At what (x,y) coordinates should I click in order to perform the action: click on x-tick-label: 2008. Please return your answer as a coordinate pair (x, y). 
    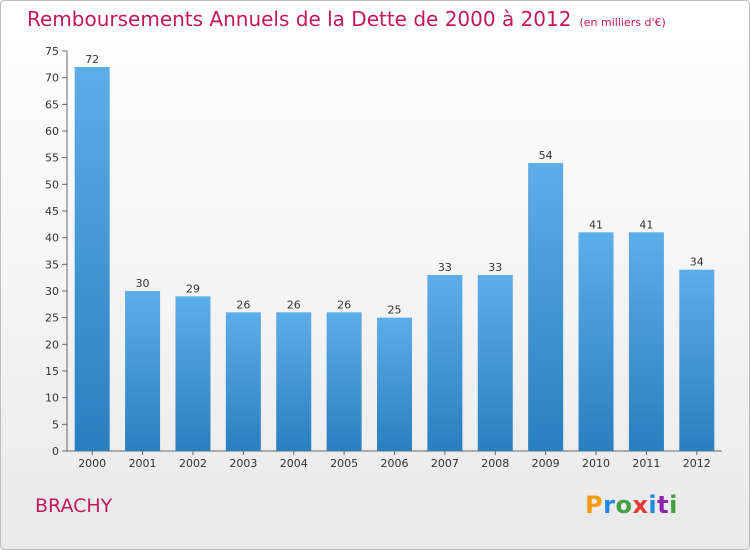
    Looking at the image, I should click on (495, 463).